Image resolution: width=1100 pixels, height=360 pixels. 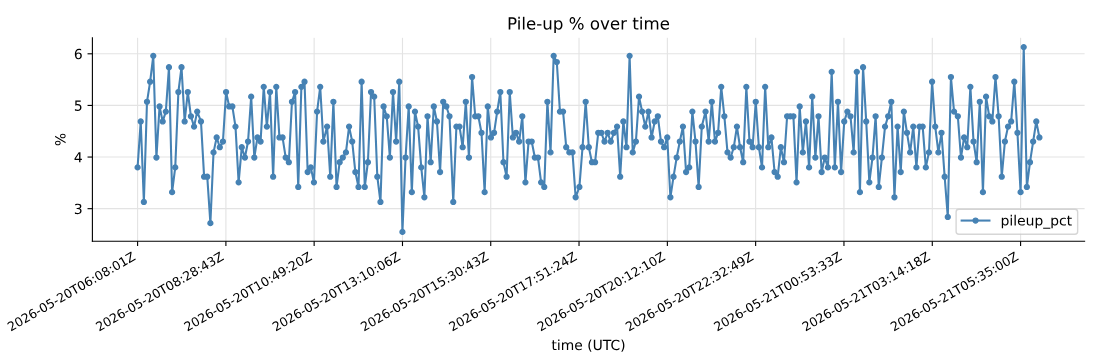 What do you see at coordinates (589, 24) in the screenshot?
I see `chart-title: Pile-up % over time` at bounding box center [589, 24].